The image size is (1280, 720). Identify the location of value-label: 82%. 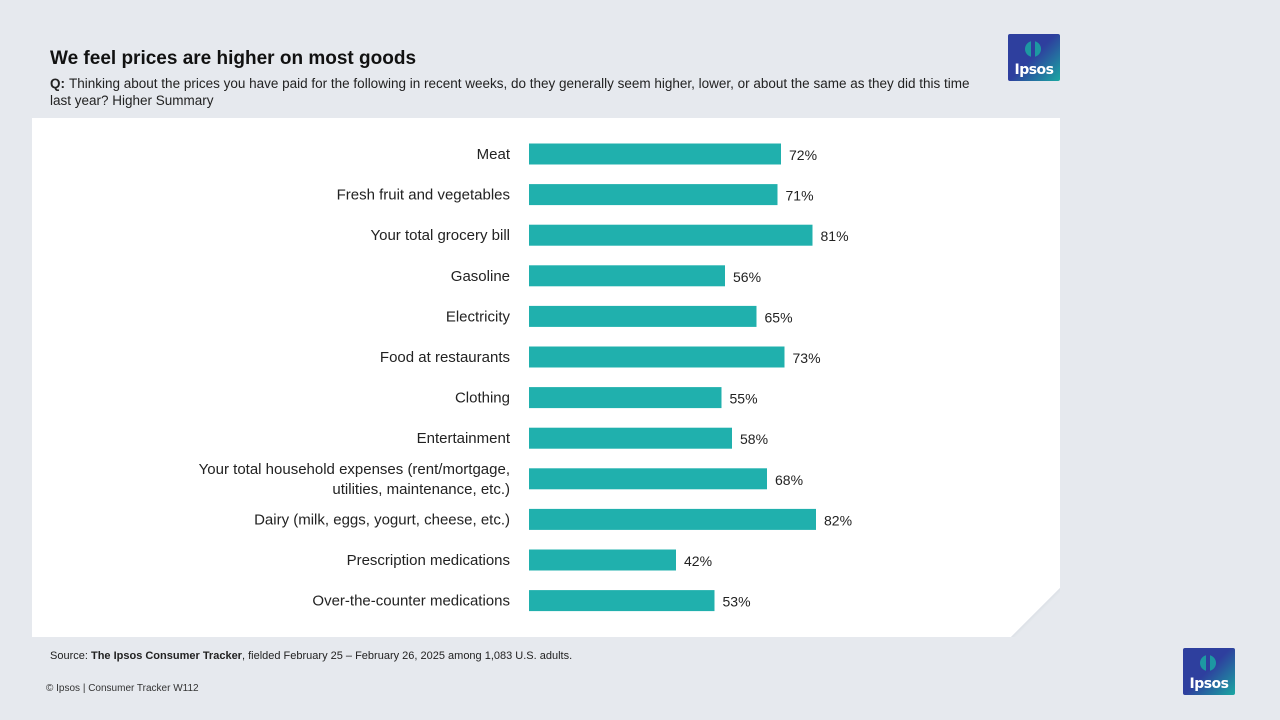
(838, 520).